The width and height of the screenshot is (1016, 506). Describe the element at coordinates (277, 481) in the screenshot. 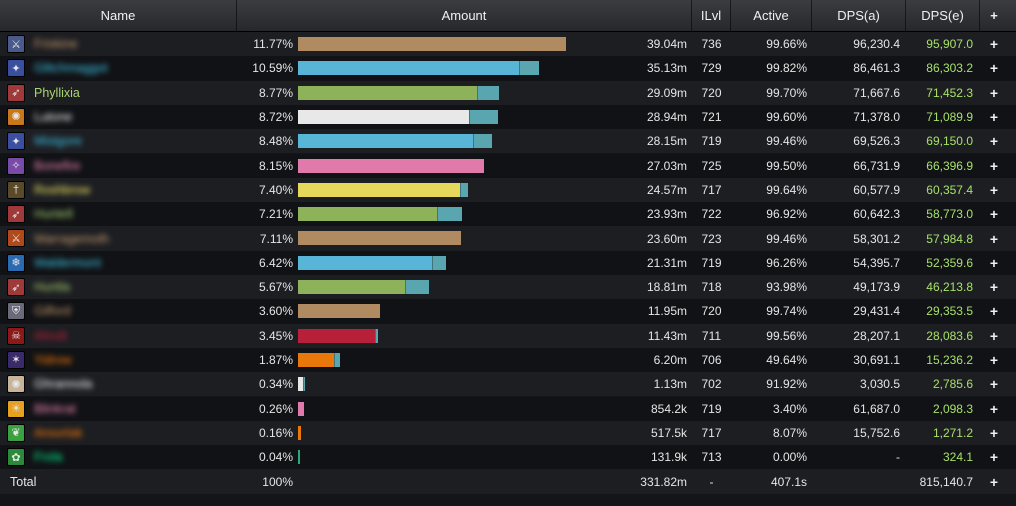

I see `total-percent: 100%` at that location.